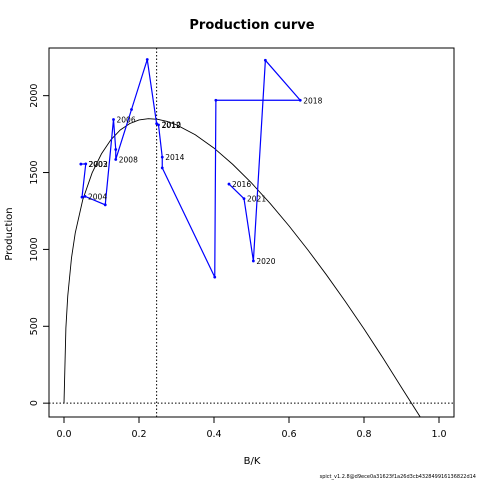  I want to click on year-label: 2003, so click(97, 164).